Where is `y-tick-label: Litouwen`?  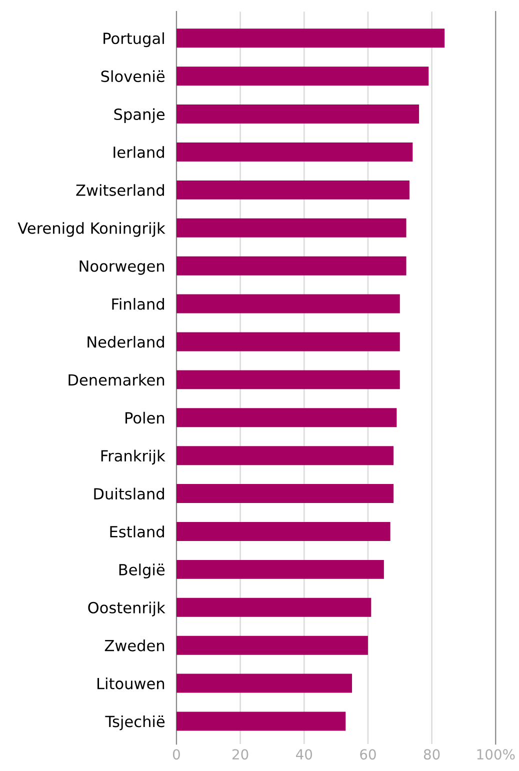
y-tick-label: Litouwen is located at coordinates (130, 683).